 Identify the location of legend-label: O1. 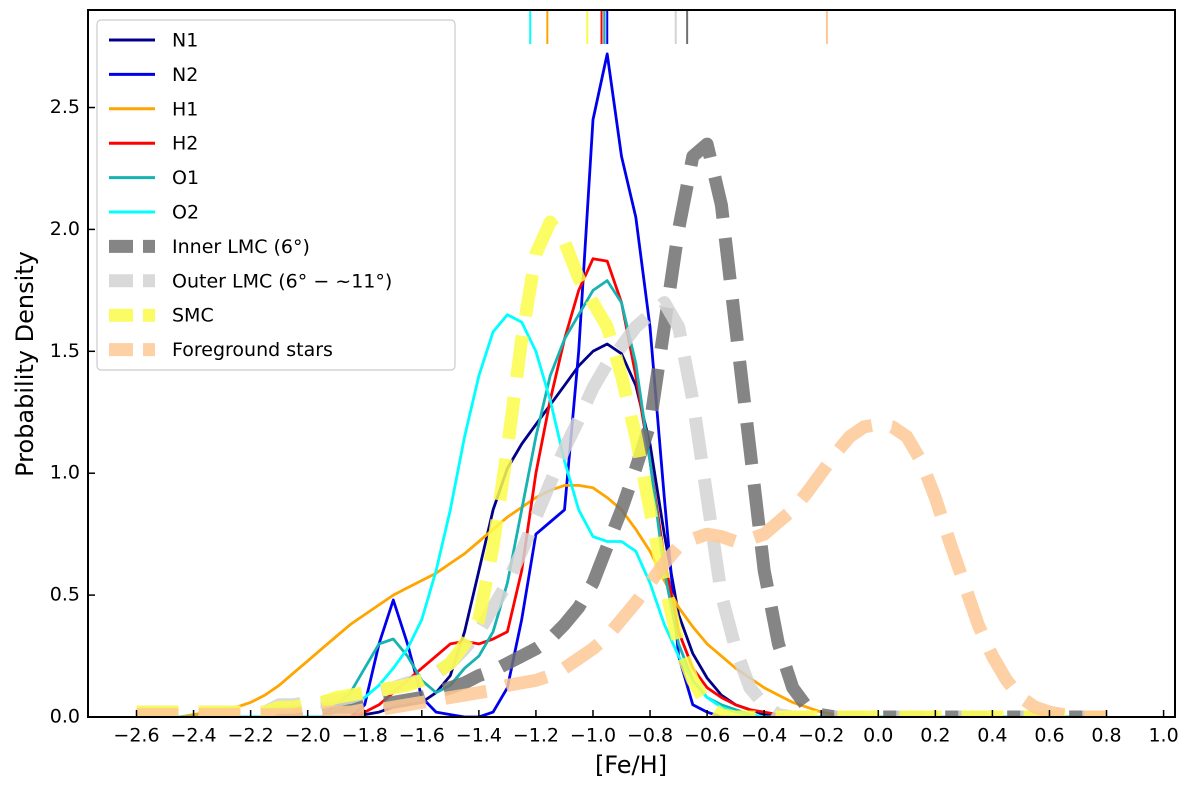
(185, 178).